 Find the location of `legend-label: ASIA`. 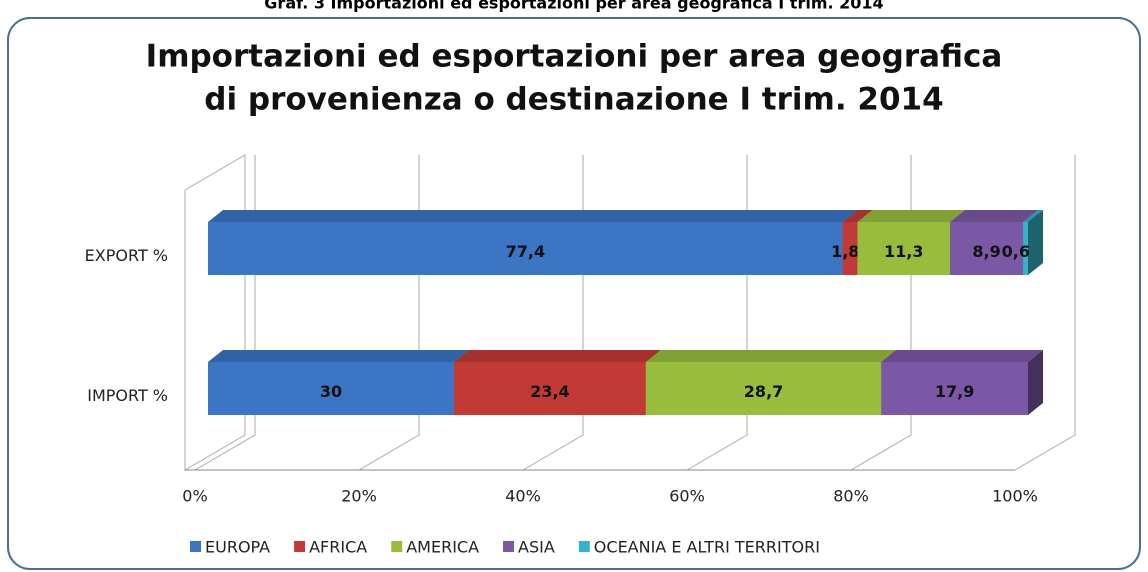

legend-label: ASIA is located at coordinates (536, 547).